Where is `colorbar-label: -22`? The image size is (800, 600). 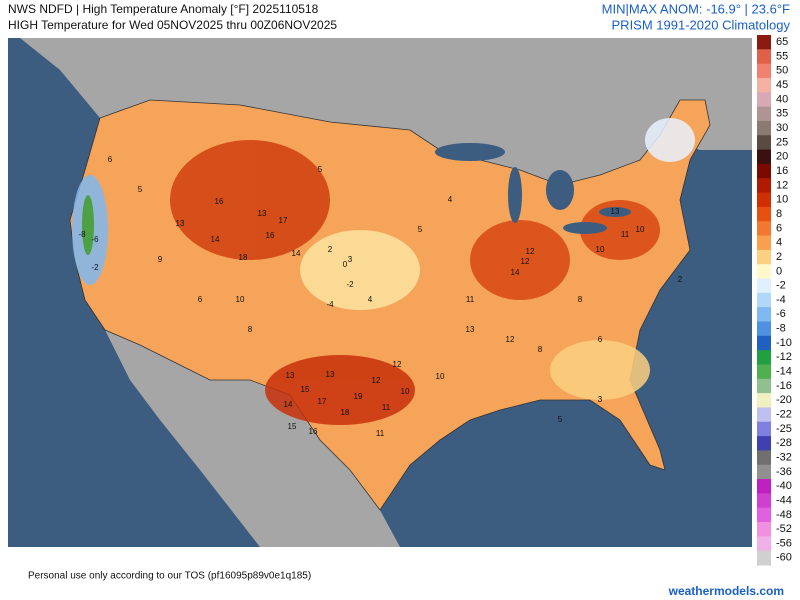
colorbar-label: -22 is located at coordinates (784, 415).